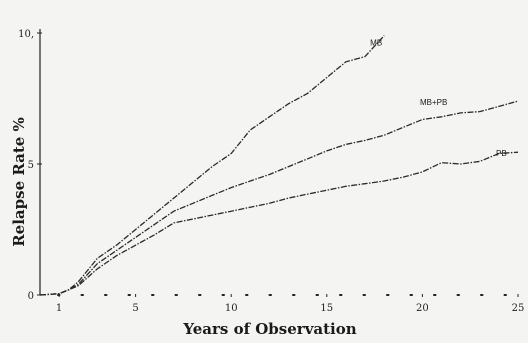  What do you see at coordinates (26, 34) in the screenshot?
I see `y-tick-label: 10,` at bounding box center [26, 34].